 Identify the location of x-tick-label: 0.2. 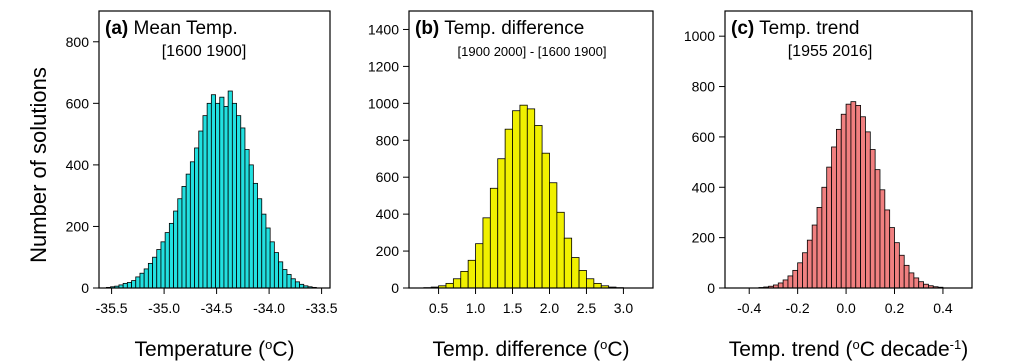
(895, 308).